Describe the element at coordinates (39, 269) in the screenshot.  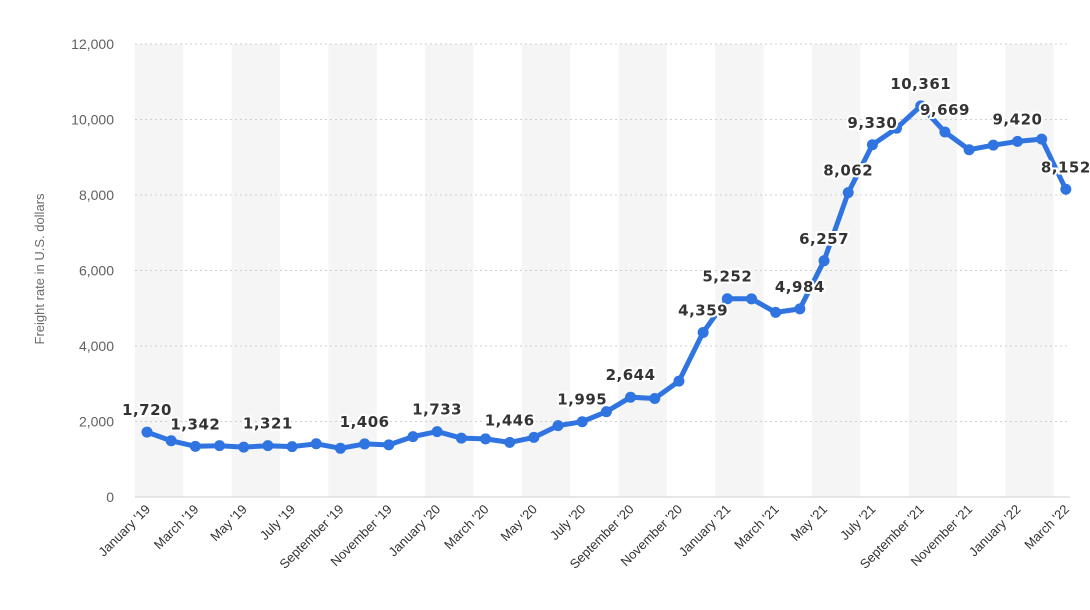
I see `y-axis-title: Freight rate in U.S. dollars` at that location.